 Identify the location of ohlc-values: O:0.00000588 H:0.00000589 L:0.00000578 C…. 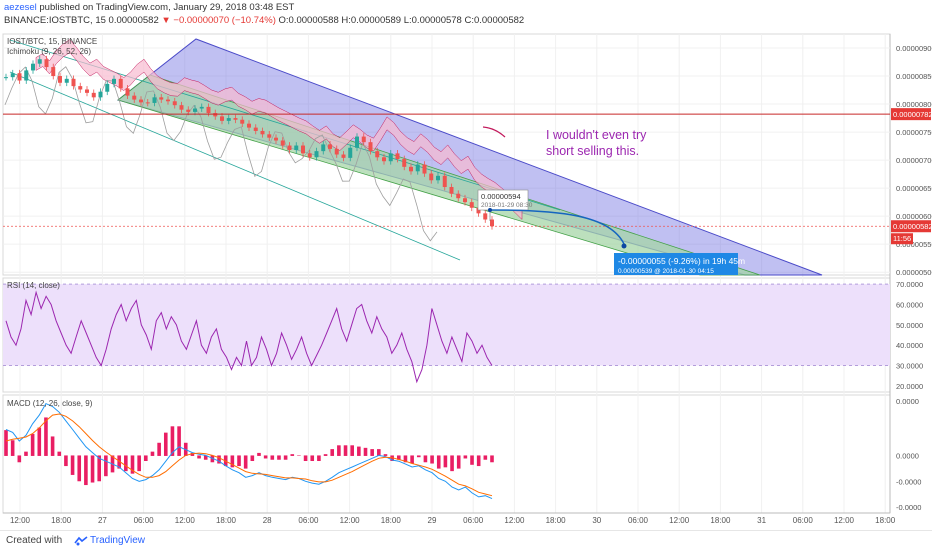
(401, 20).